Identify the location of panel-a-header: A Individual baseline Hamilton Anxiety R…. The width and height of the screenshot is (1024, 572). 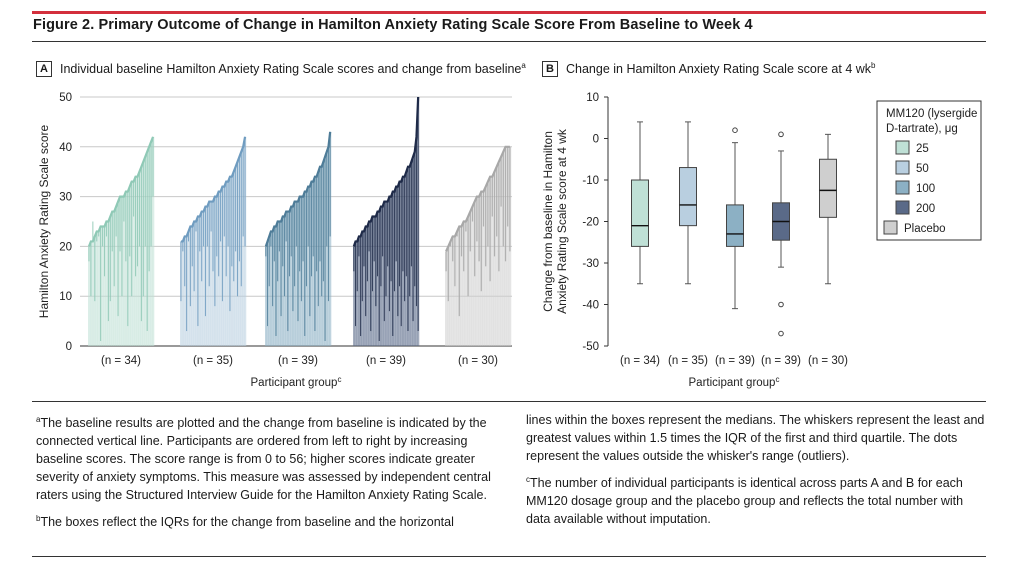
(281, 69).